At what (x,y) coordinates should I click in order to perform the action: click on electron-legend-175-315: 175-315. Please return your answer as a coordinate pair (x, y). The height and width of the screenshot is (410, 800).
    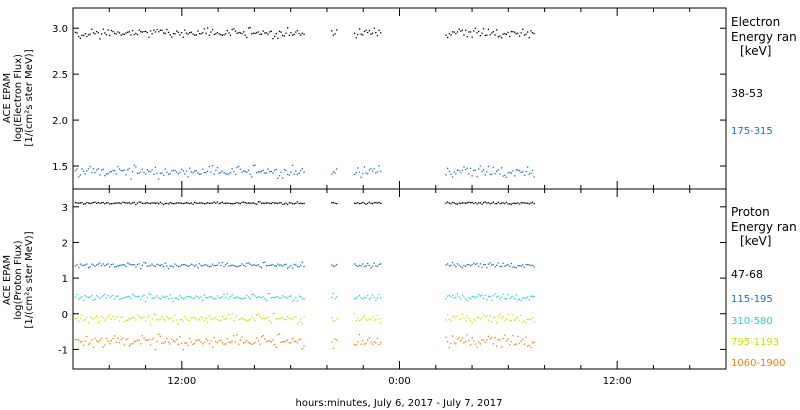
    Looking at the image, I should click on (752, 131).